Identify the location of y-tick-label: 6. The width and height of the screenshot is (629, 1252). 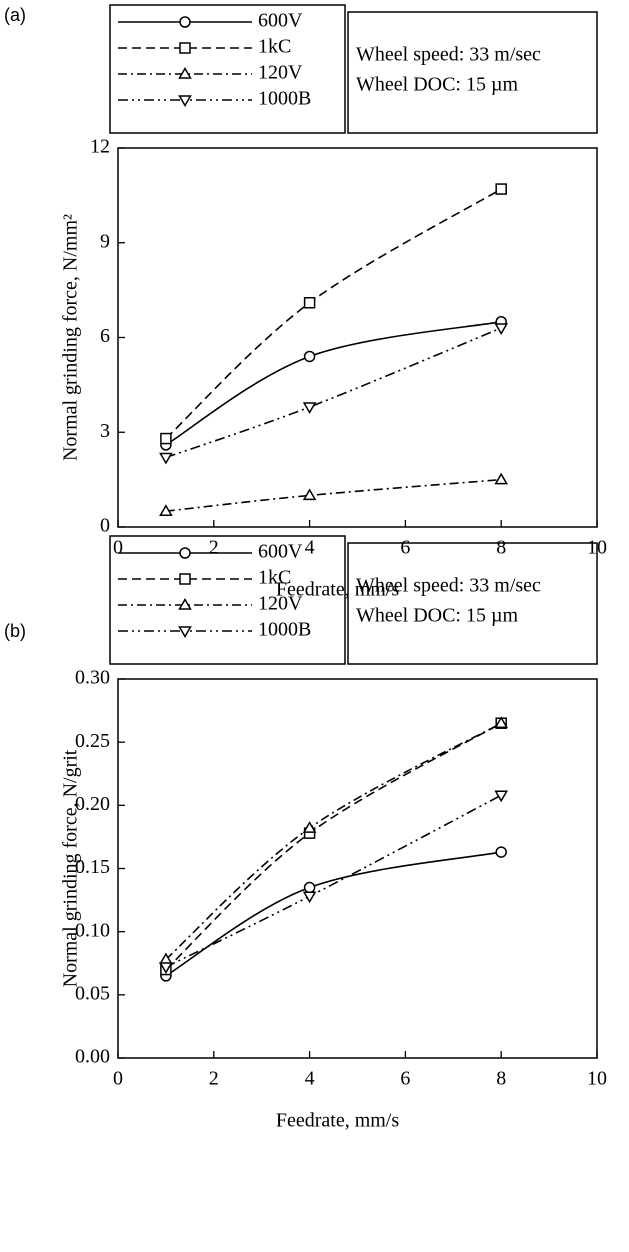
(105, 336).